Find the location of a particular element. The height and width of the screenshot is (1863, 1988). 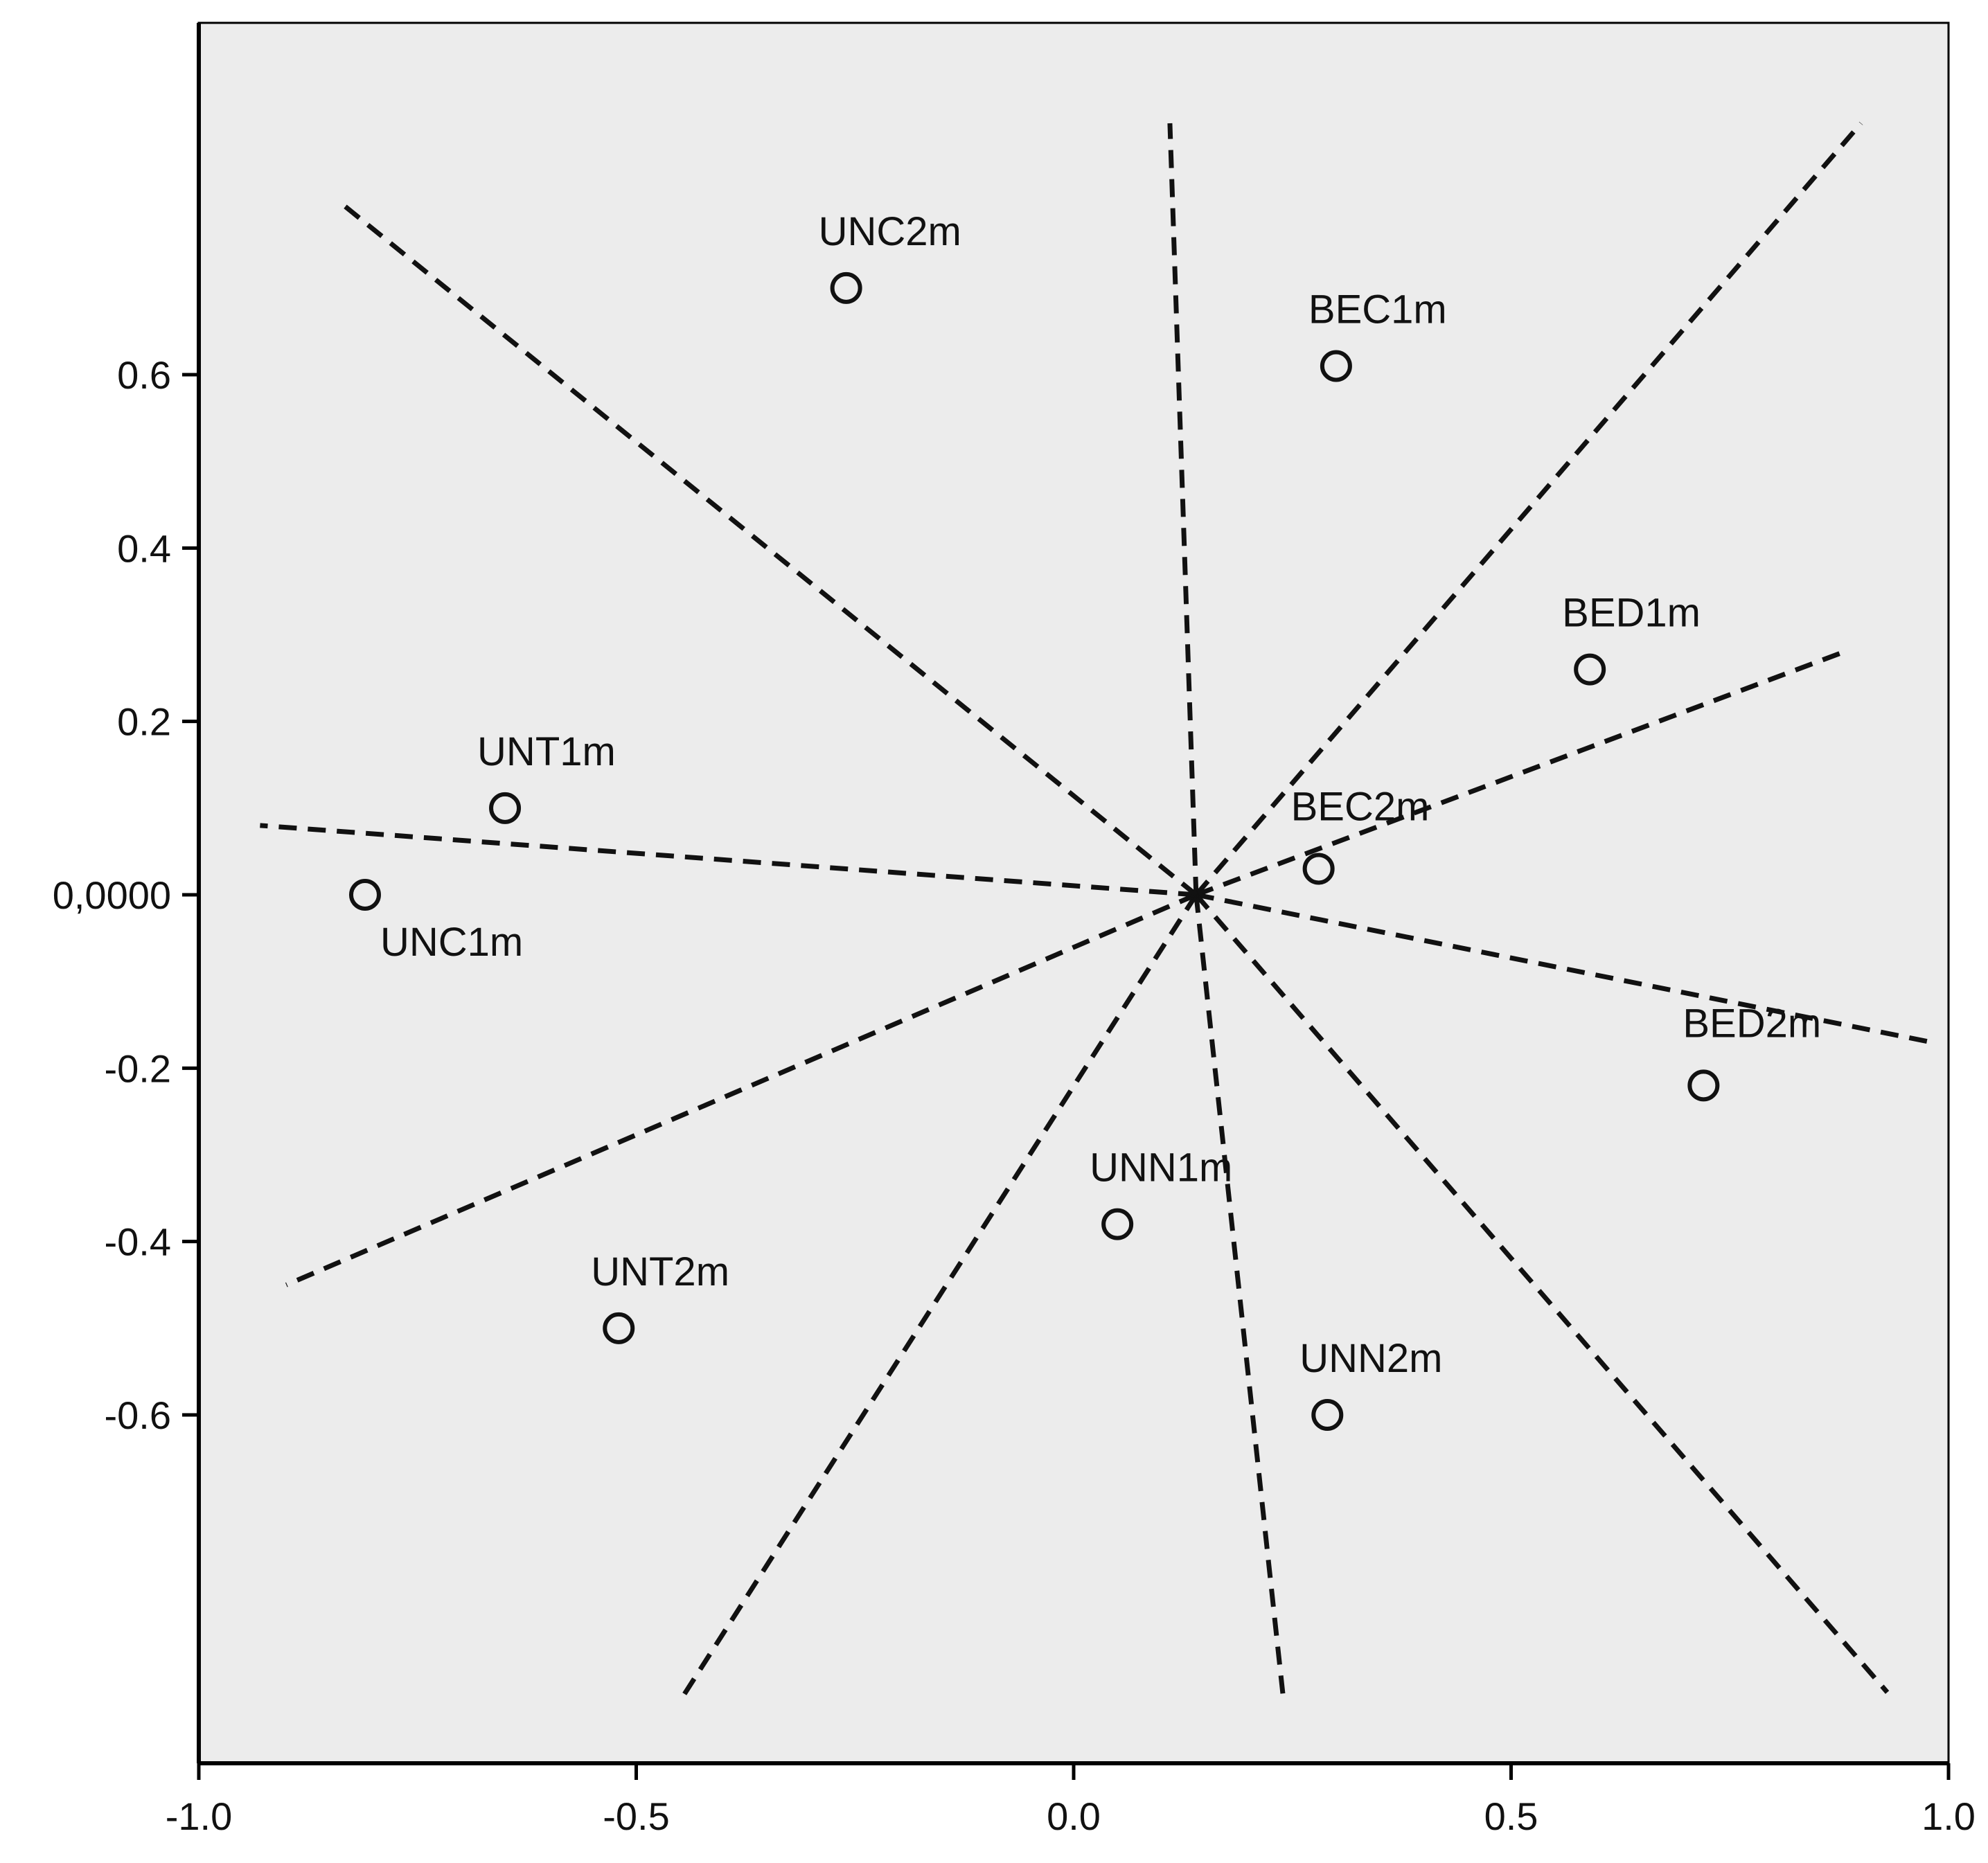

point-label: BEC2m is located at coordinates (1360, 806).